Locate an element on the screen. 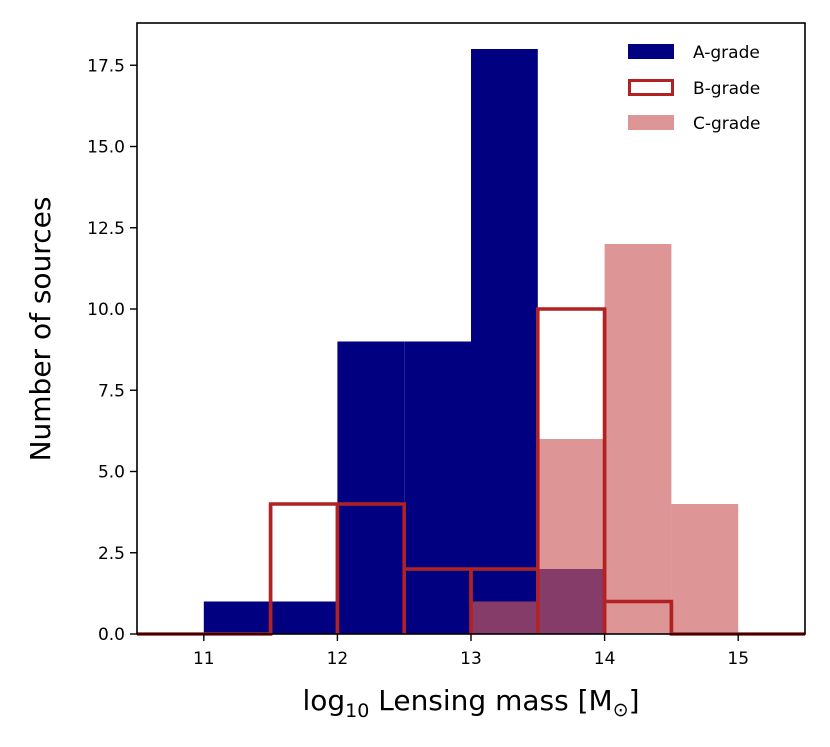 This screenshot has width=830, height=747. legend-swatch-b-grade is located at coordinates (651, 87).